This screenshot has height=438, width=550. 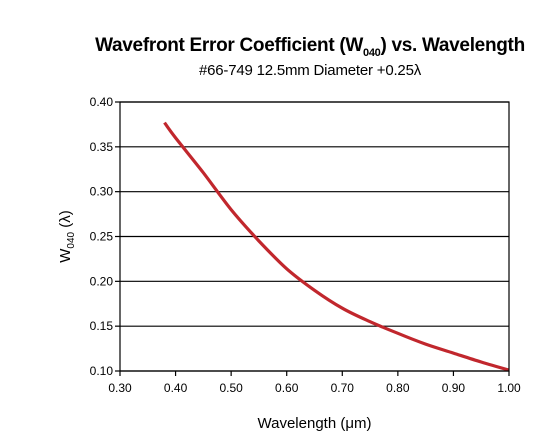 What do you see at coordinates (372, 53) in the screenshot?
I see `chart-title-subscript: 040` at bounding box center [372, 53].